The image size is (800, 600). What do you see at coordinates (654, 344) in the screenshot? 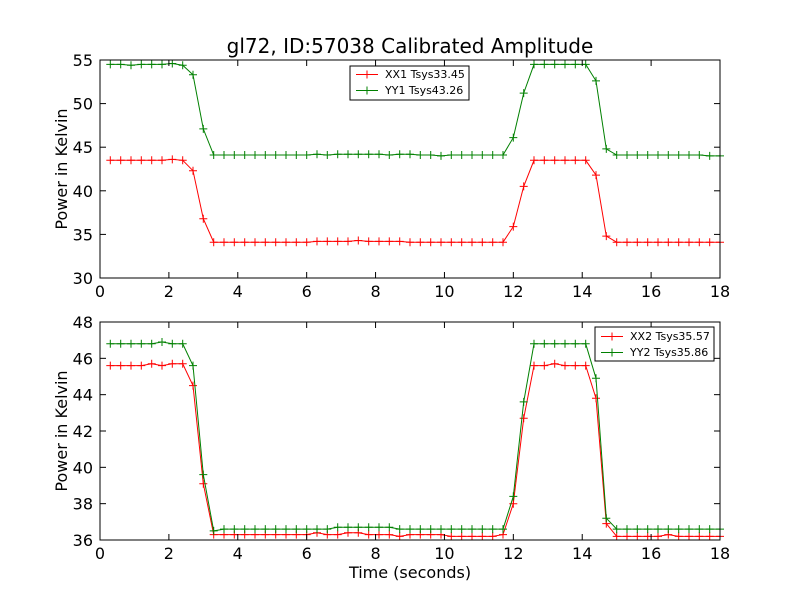
I see `bottom-legend-box` at bounding box center [654, 344].